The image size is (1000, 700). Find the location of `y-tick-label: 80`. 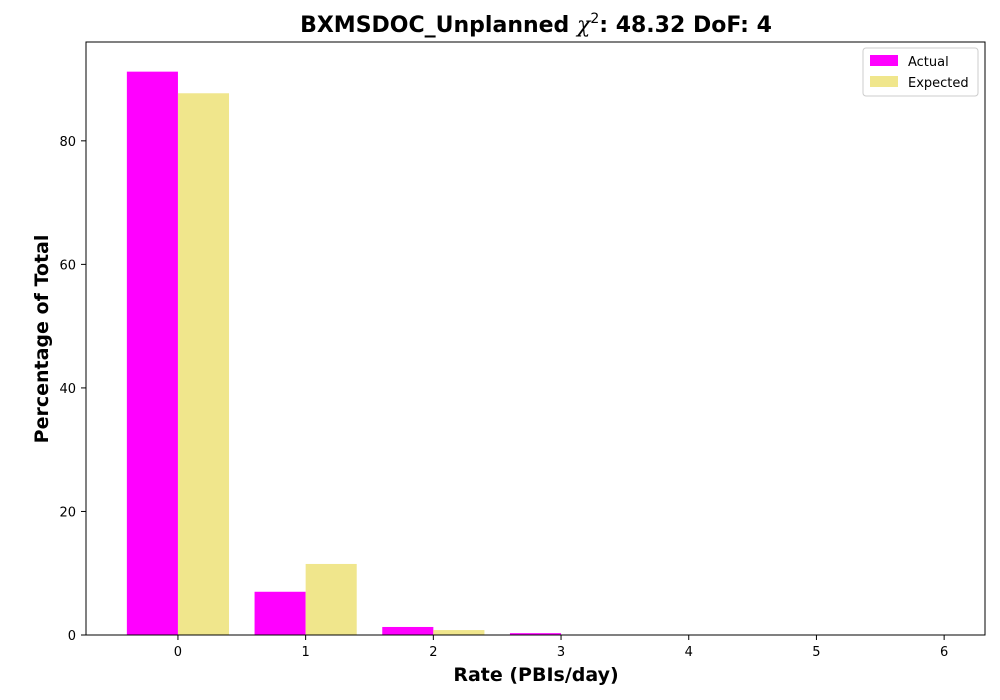

y-tick-label: 80 is located at coordinates (67, 142).